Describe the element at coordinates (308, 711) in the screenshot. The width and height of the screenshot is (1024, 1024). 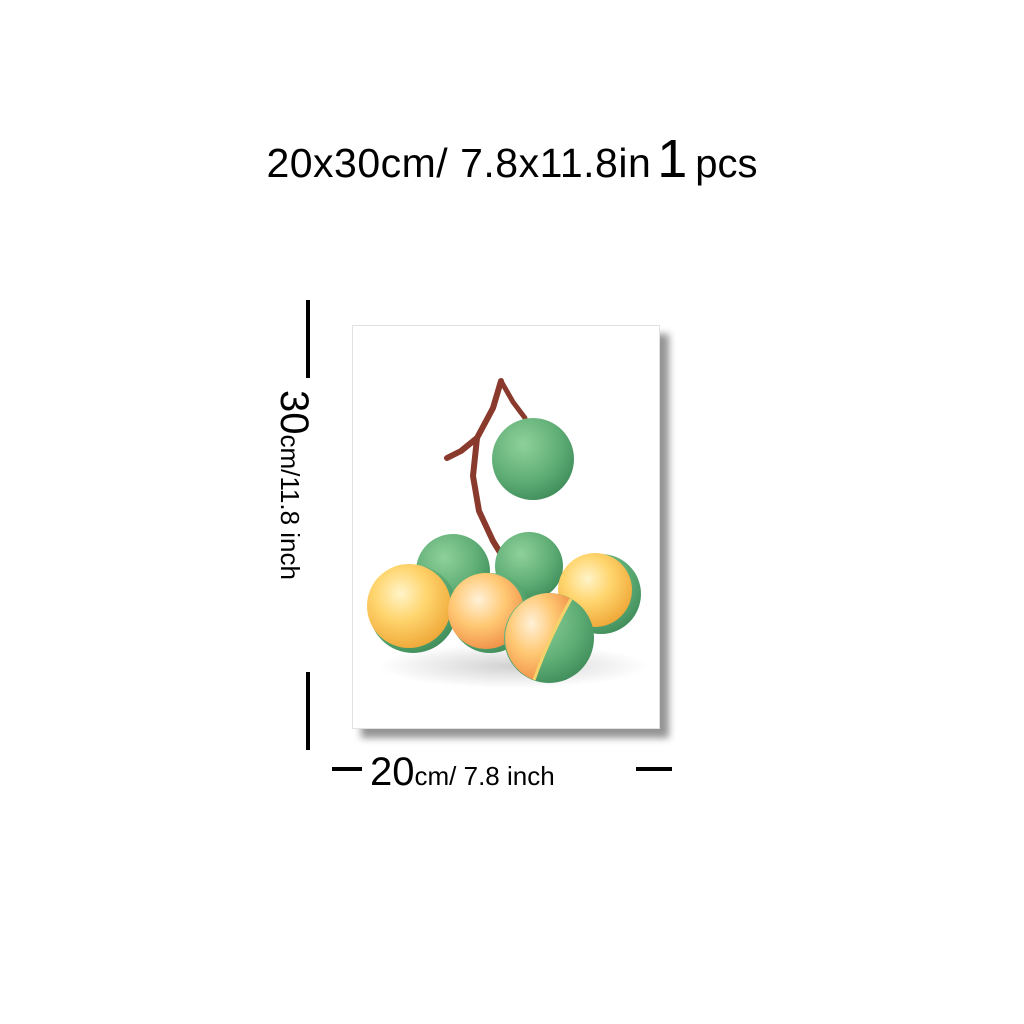
I see `height-line-bottom` at that location.